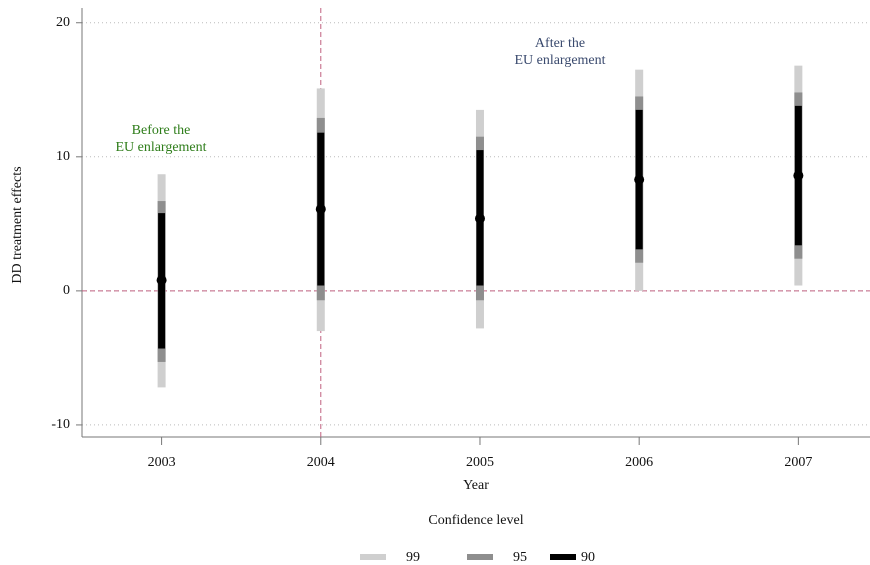 Image resolution: width=870 pixels, height=565 pixels. I want to click on legend-label: 95, so click(520, 557).